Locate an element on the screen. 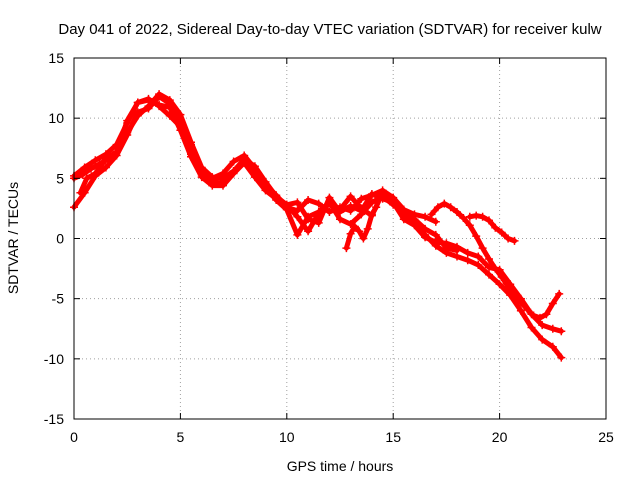 The image size is (640, 480). x-tick-label: 5 is located at coordinates (181, 437).